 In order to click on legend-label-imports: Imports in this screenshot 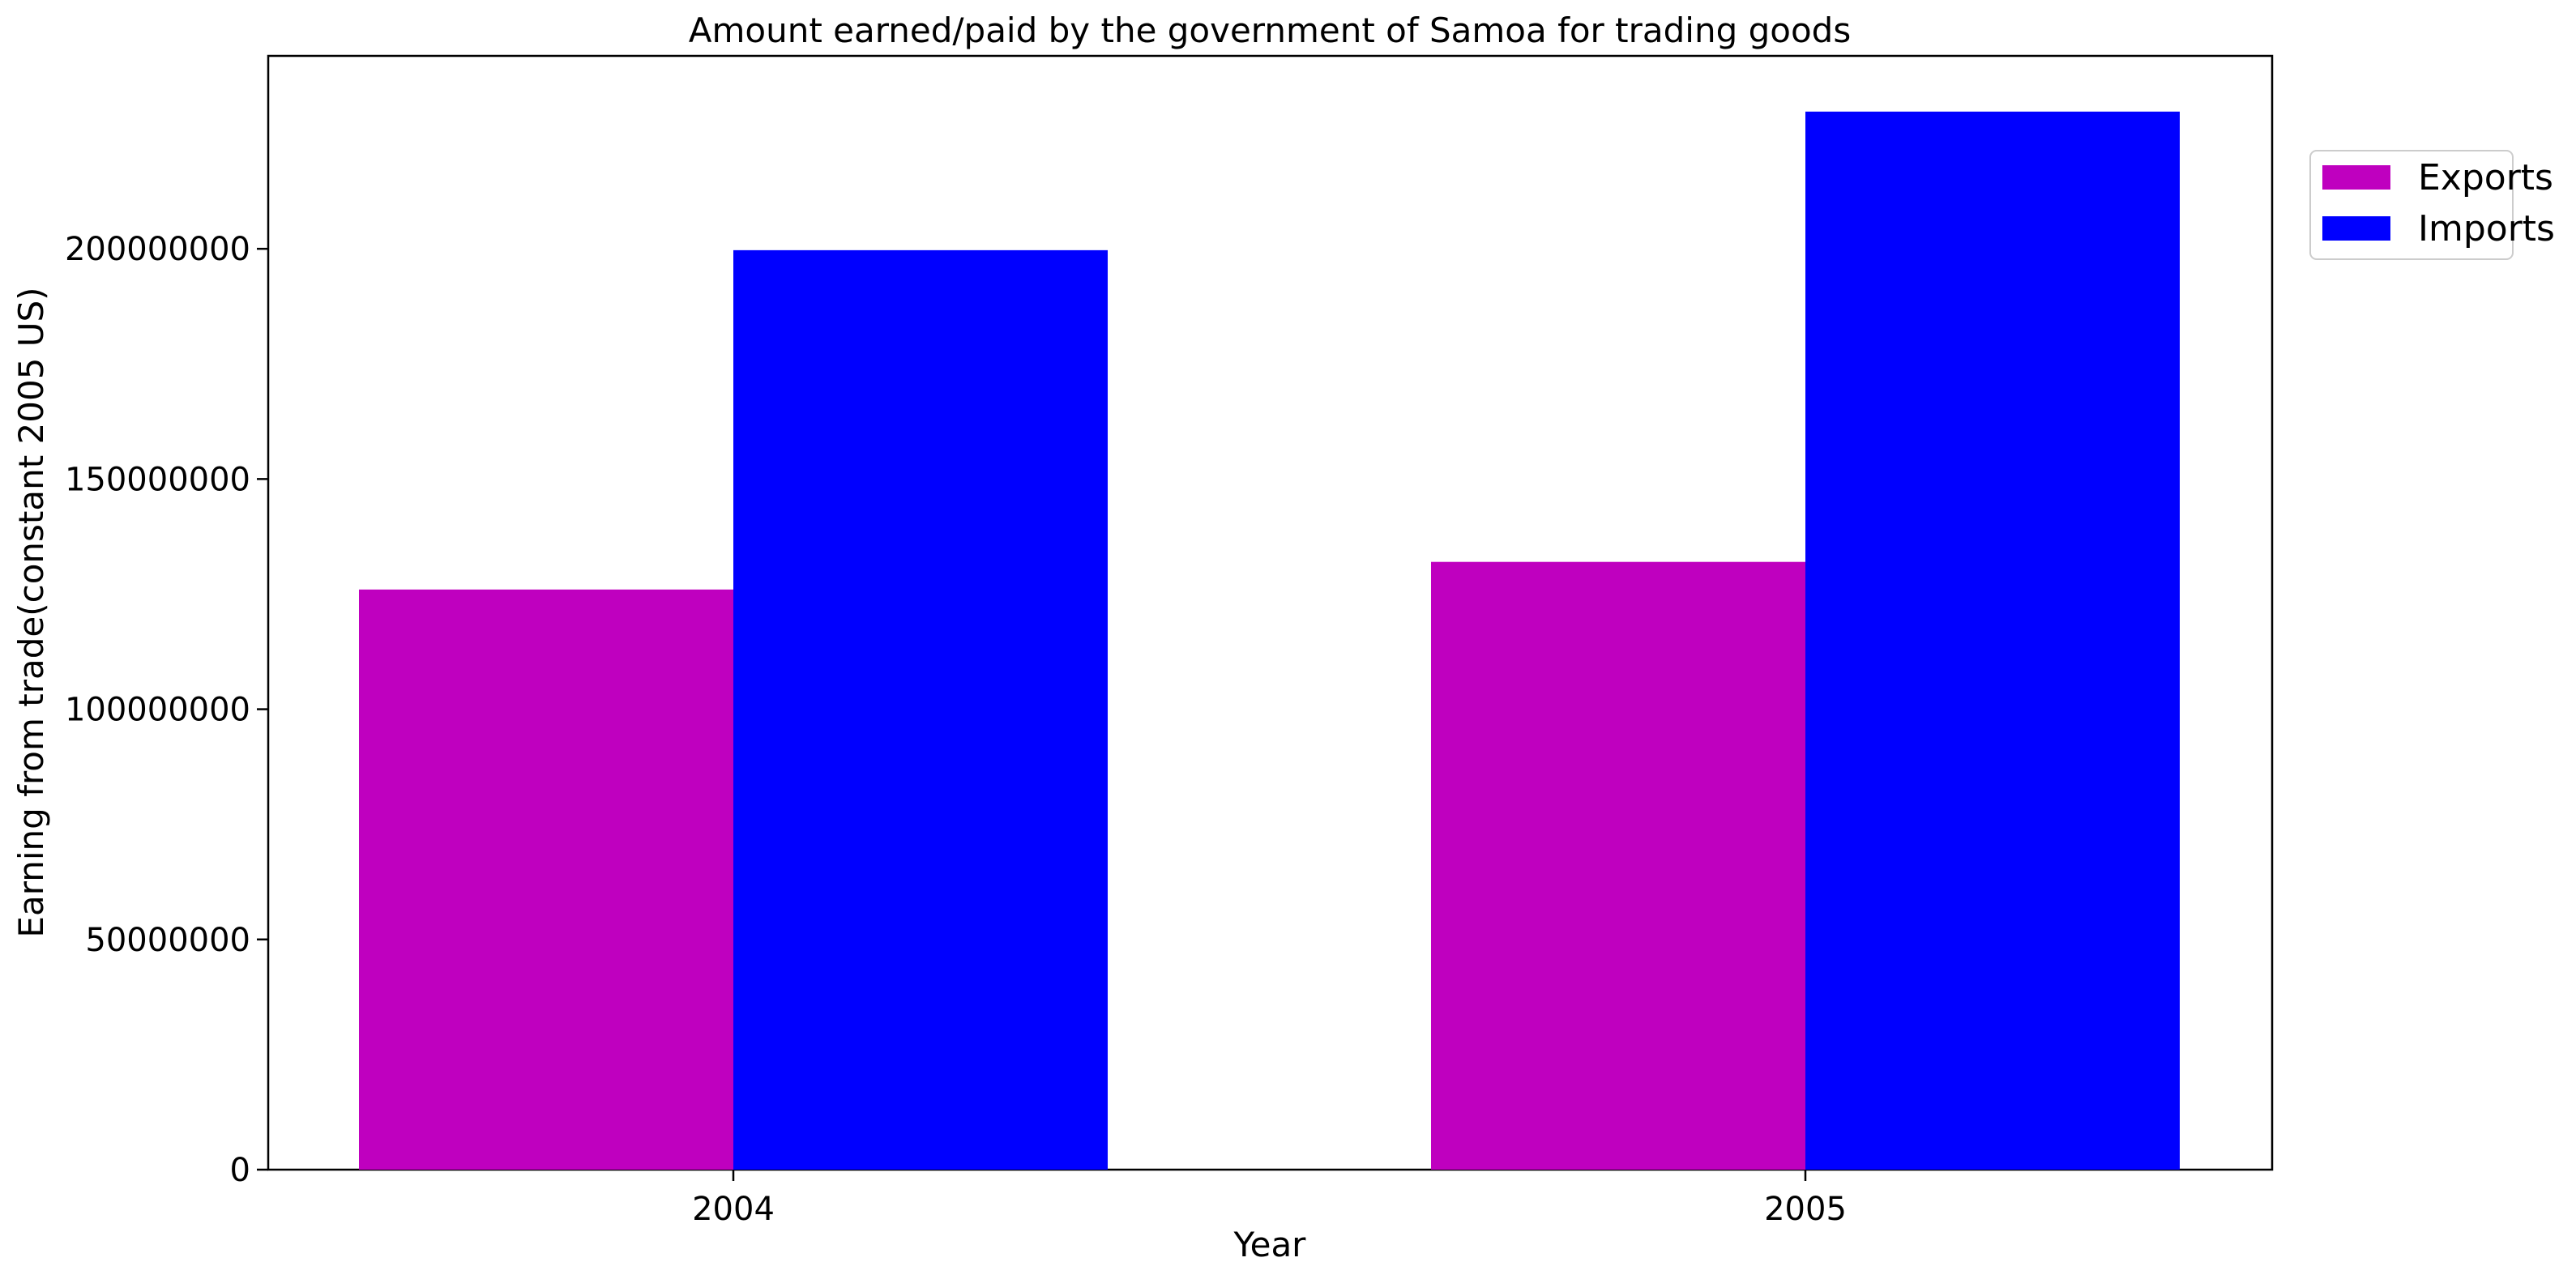, I will do `click(2486, 228)`.